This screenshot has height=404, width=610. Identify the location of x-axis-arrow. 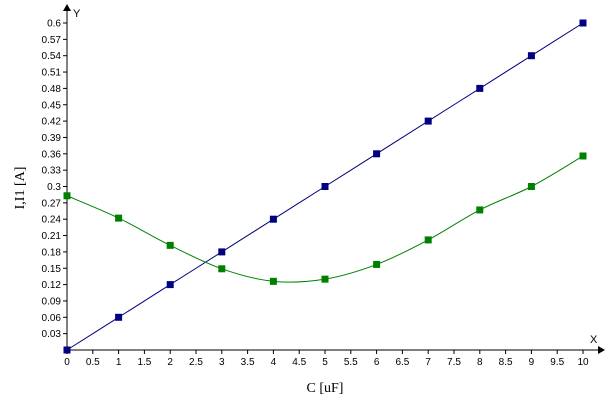
(601, 350).